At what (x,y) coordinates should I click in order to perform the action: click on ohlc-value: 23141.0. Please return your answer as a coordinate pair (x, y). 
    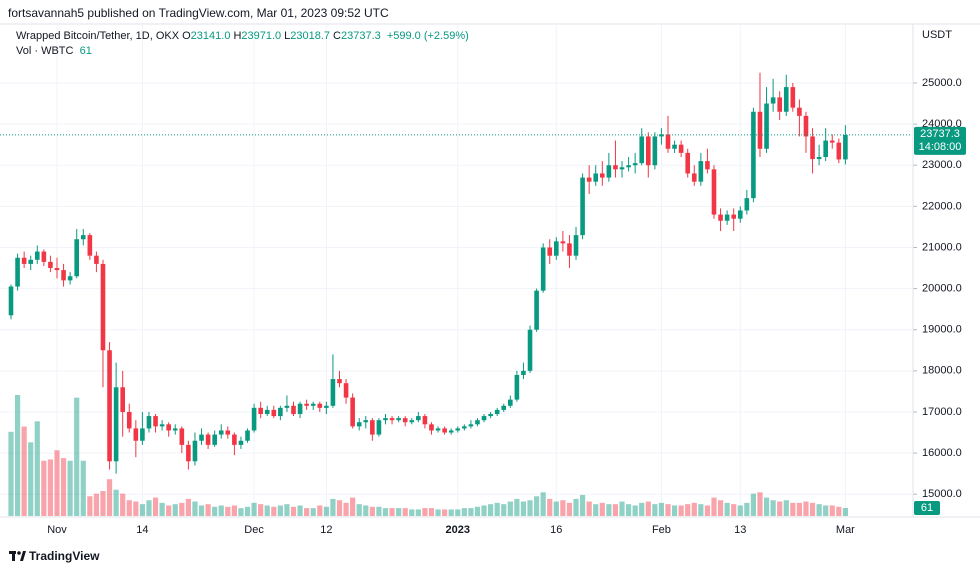
    Looking at the image, I should click on (210, 36).